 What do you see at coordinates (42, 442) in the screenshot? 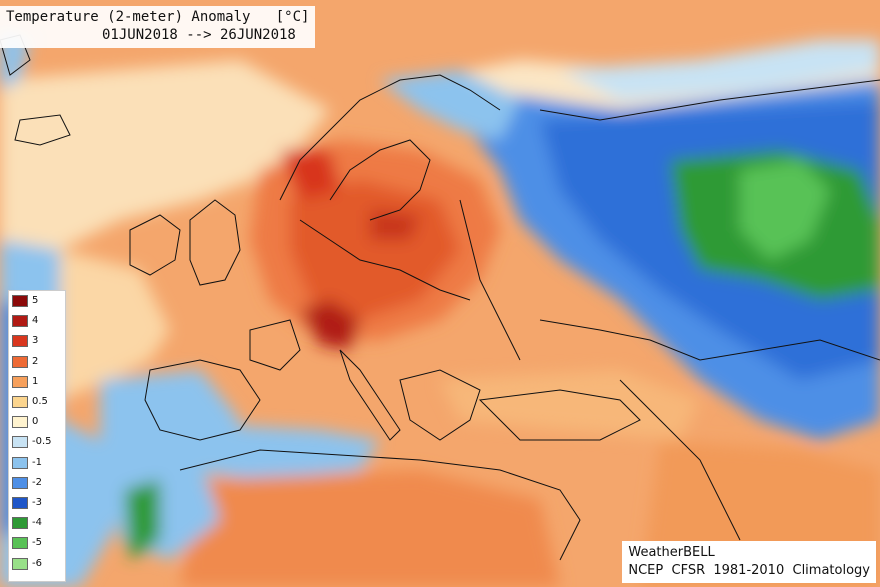
I see `legend-label: -0.5` at bounding box center [42, 442].